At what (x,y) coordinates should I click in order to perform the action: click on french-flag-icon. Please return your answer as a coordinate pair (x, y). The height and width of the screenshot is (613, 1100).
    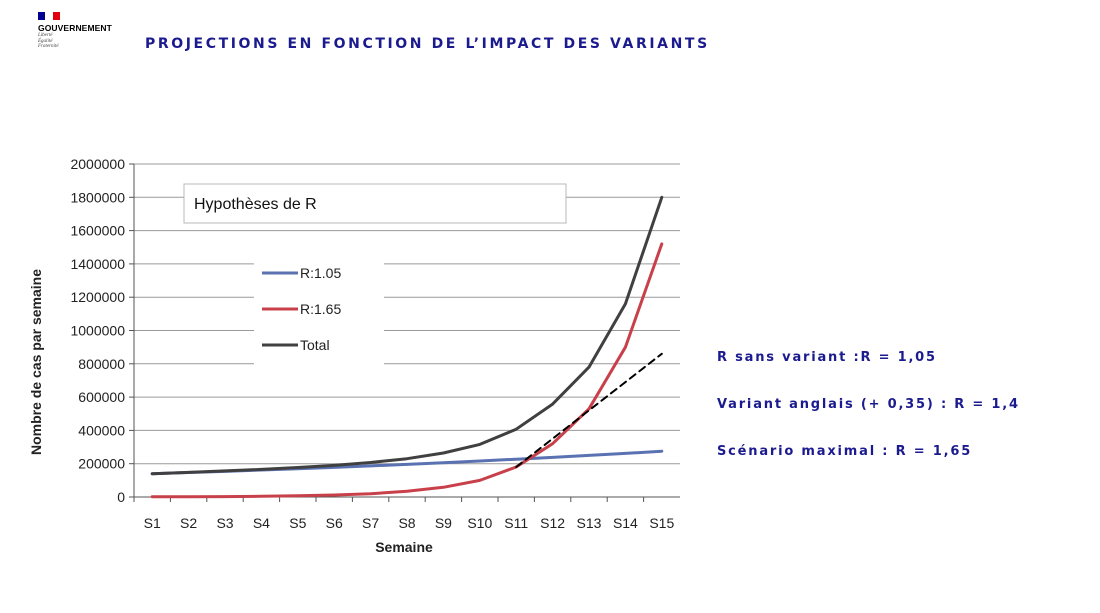
    Looking at the image, I should click on (49, 16).